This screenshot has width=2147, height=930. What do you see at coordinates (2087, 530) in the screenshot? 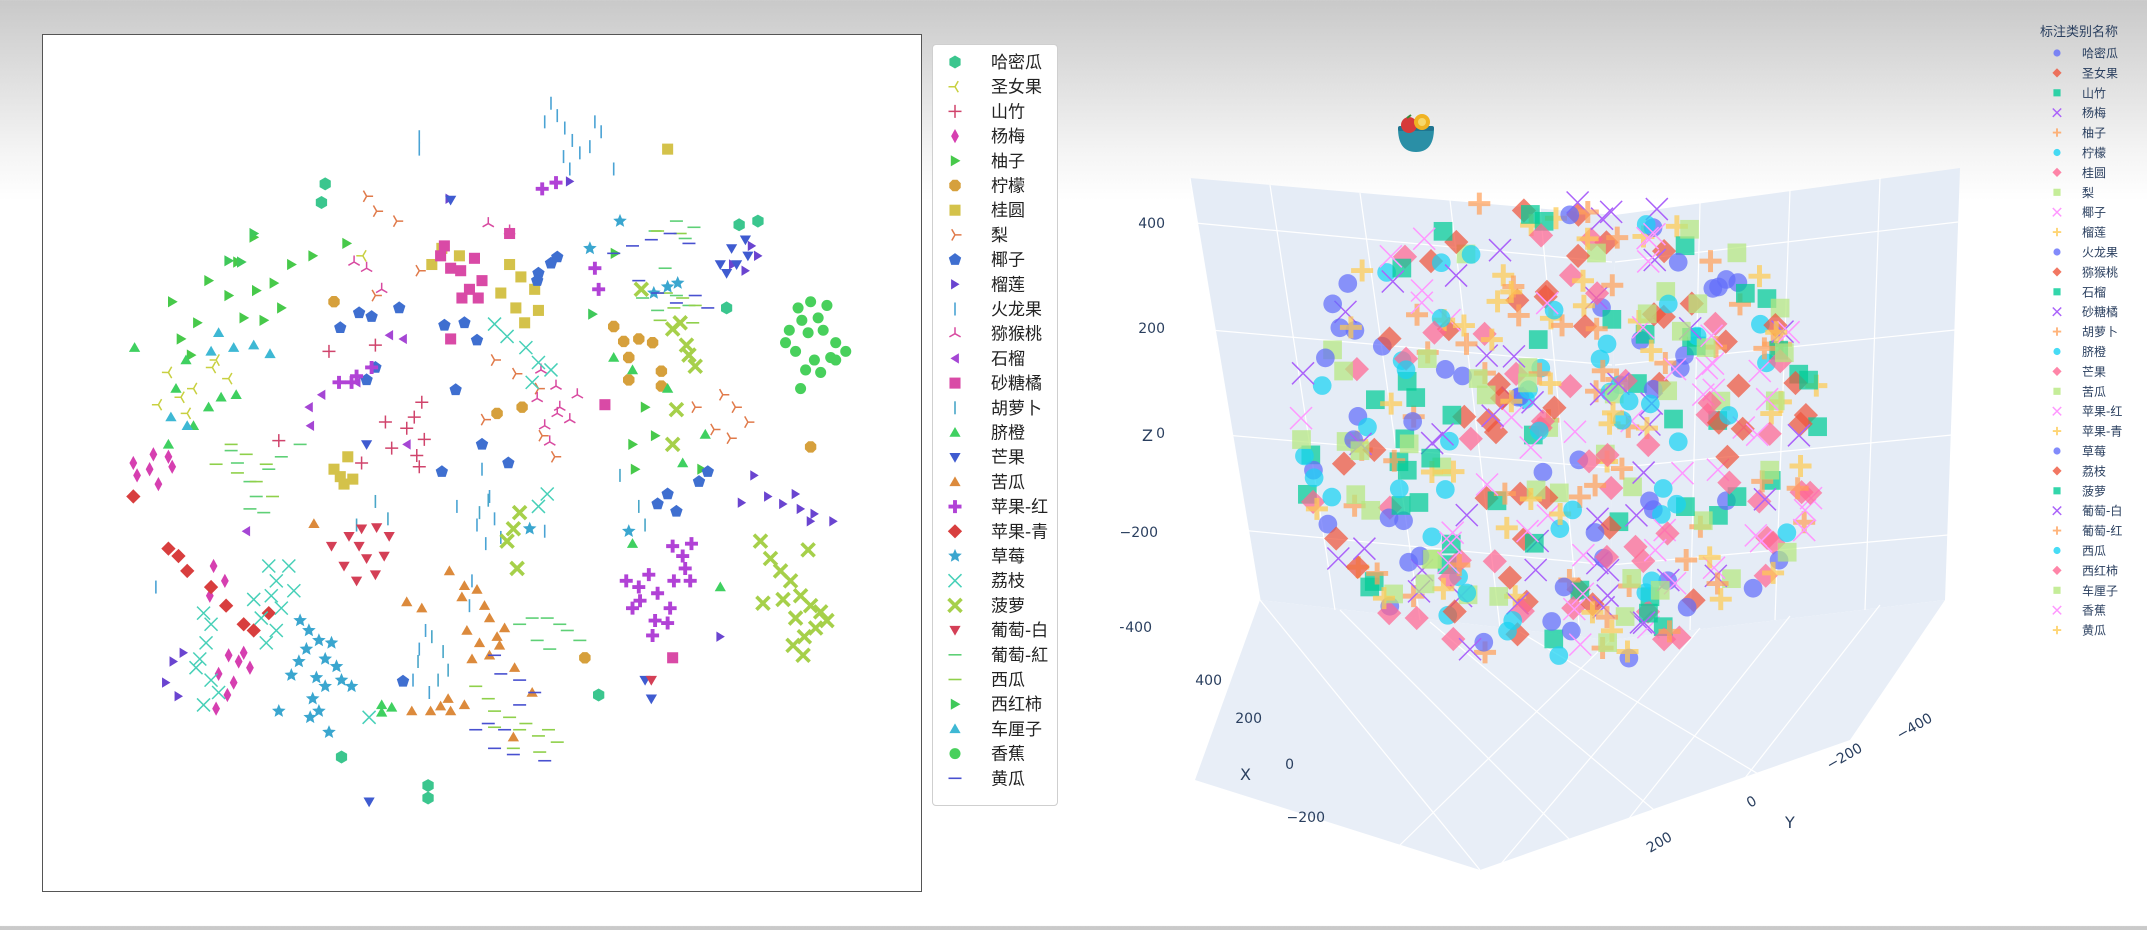
I see `legend3d-item-25: 葡萄-红` at bounding box center [2087, 530].